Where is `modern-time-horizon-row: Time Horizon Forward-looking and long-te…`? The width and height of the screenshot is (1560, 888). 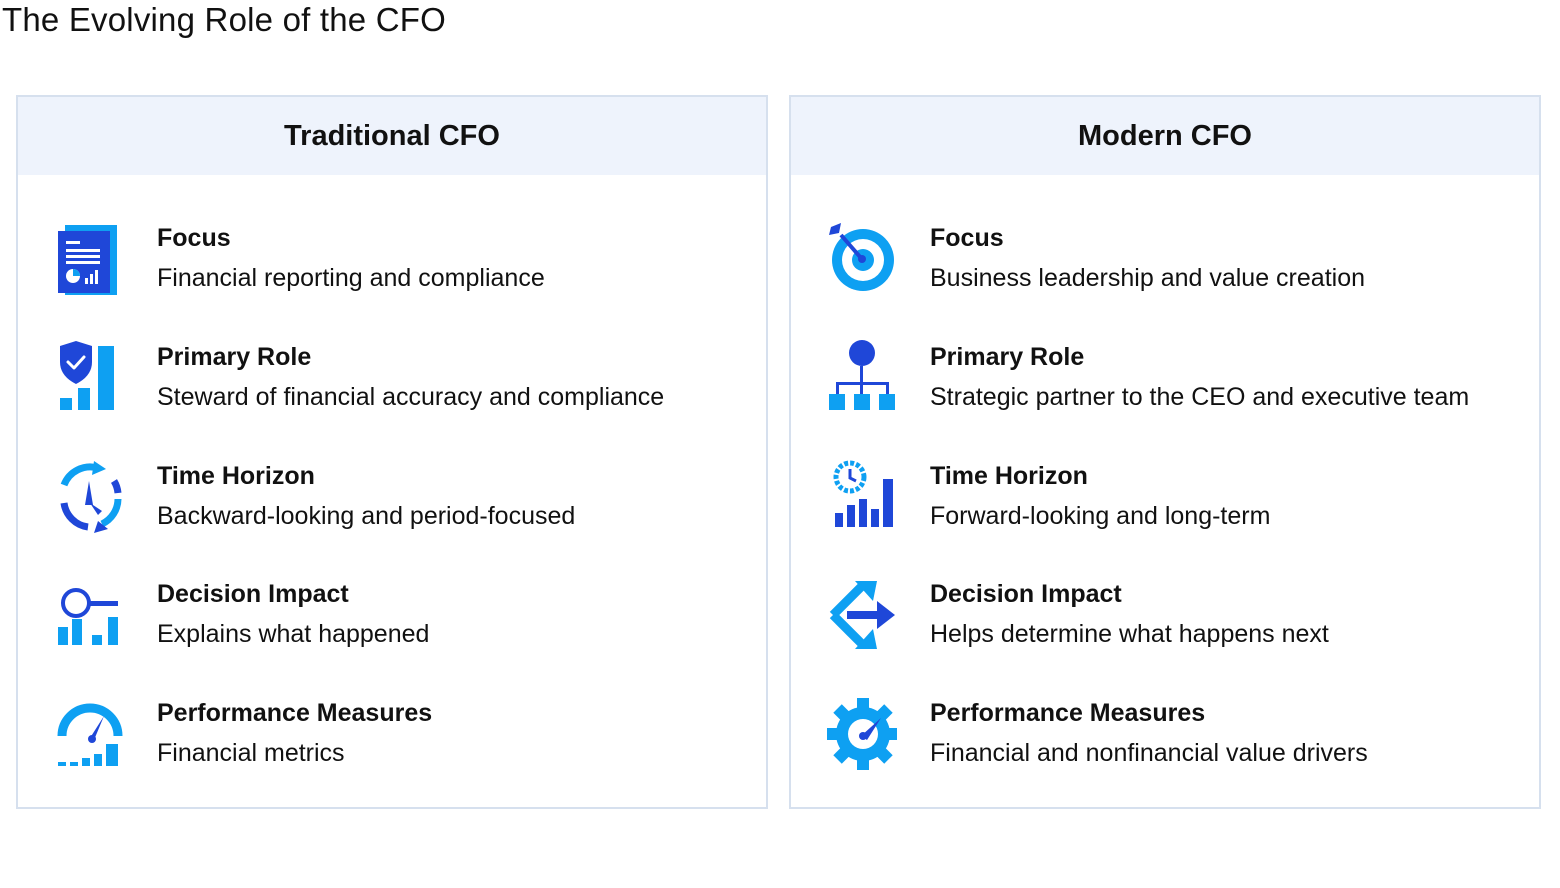
modern-time-horizon-row: Time Horizon Forward-looking and long-te… is located at coordinates (1165, 509).